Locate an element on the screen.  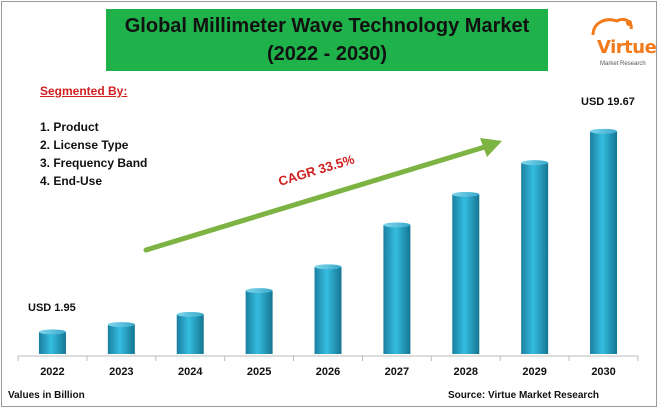
bar-2025 is located at coordinates (259, 322).